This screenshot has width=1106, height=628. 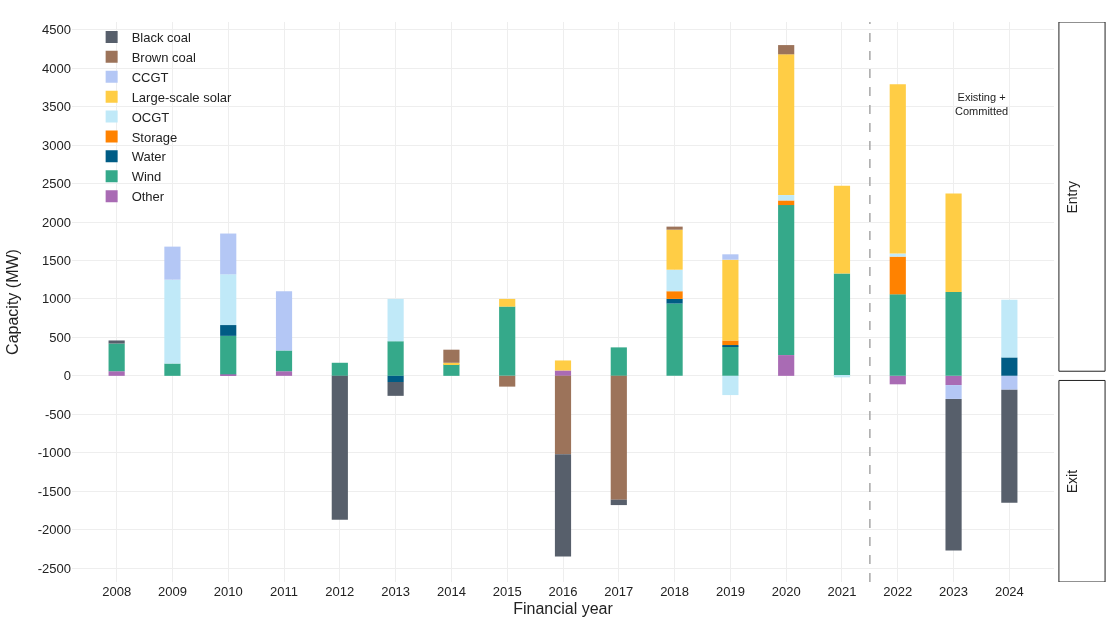 What do you see at coordinates (56, 299) in the screenshot?
I see `y-tick-label: 1000` at bounding box center [56, 299].